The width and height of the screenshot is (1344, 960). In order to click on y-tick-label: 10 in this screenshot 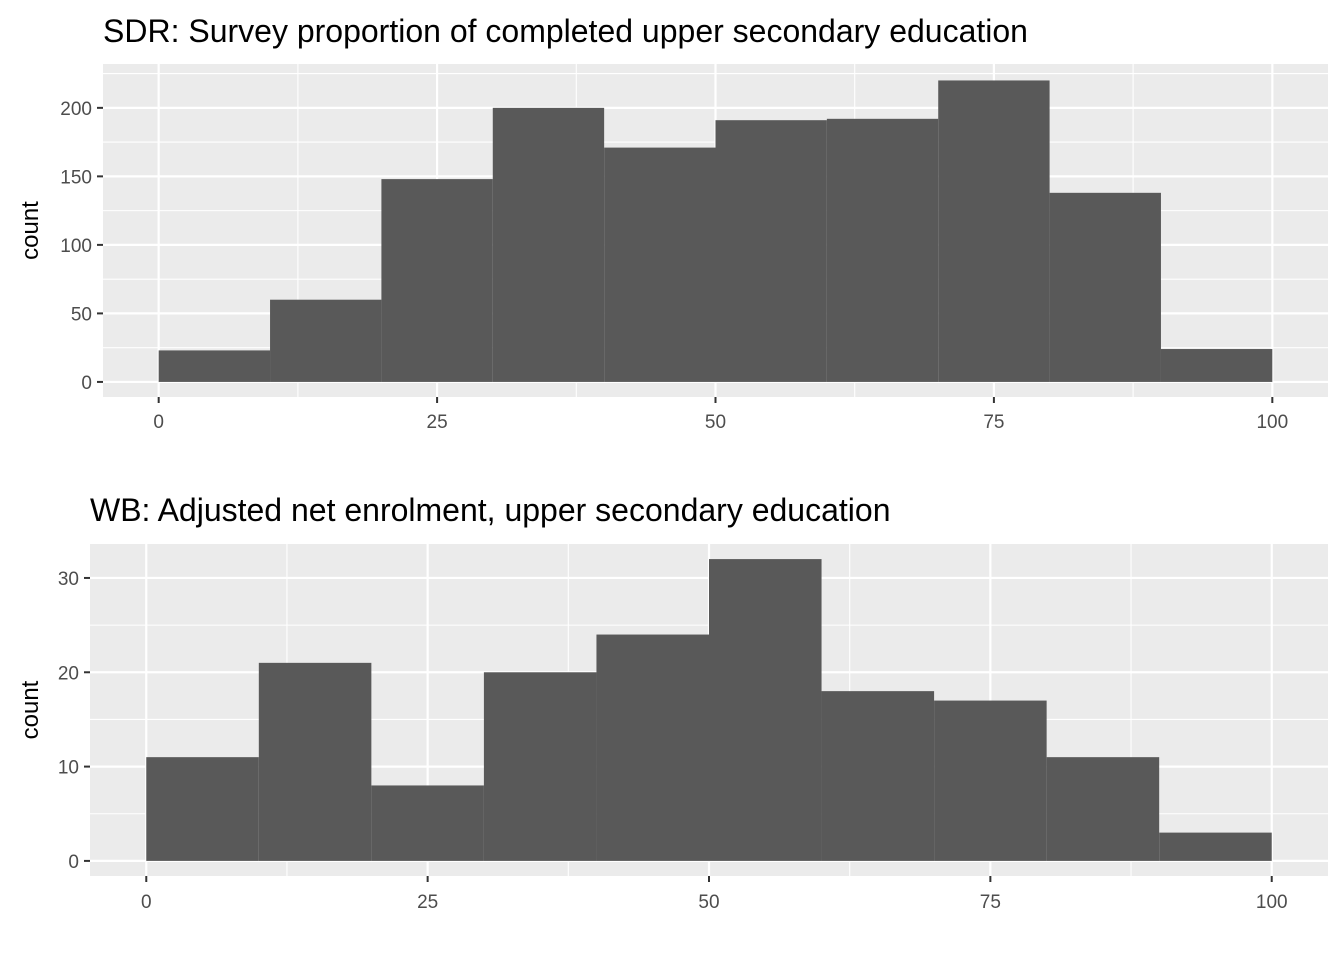, I will do `click(68, 768)`.